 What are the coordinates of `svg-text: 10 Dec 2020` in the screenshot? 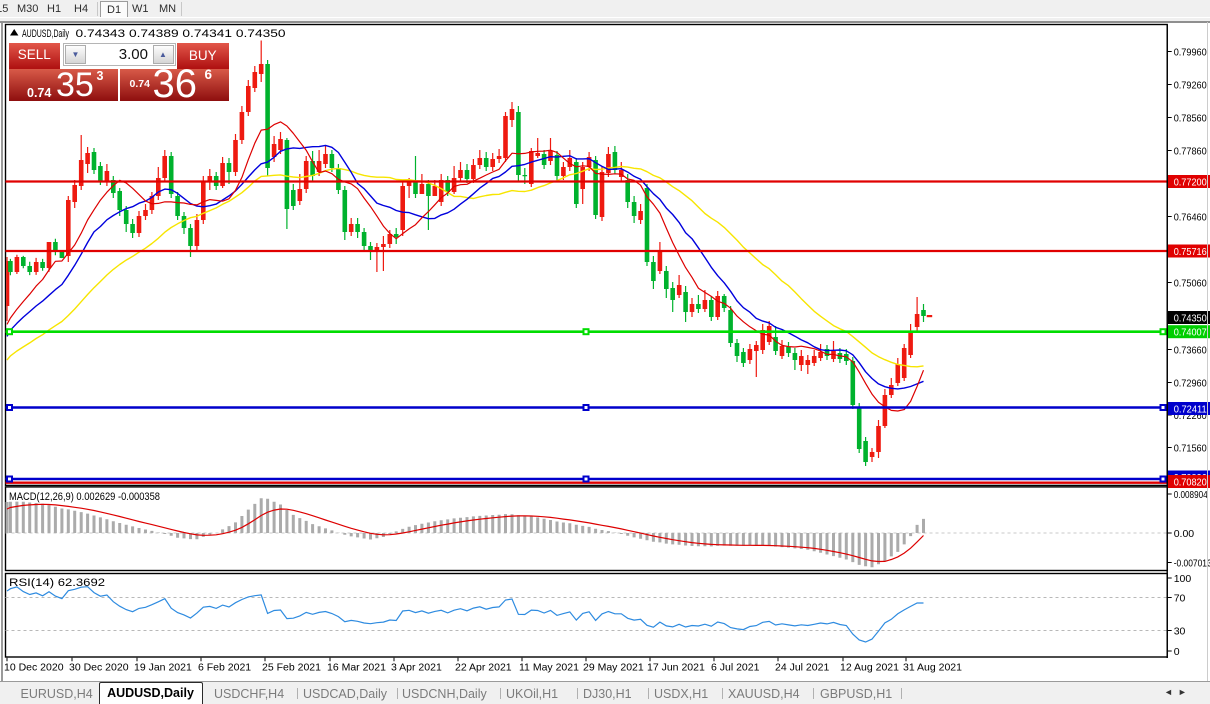 It's located at (34, 668).